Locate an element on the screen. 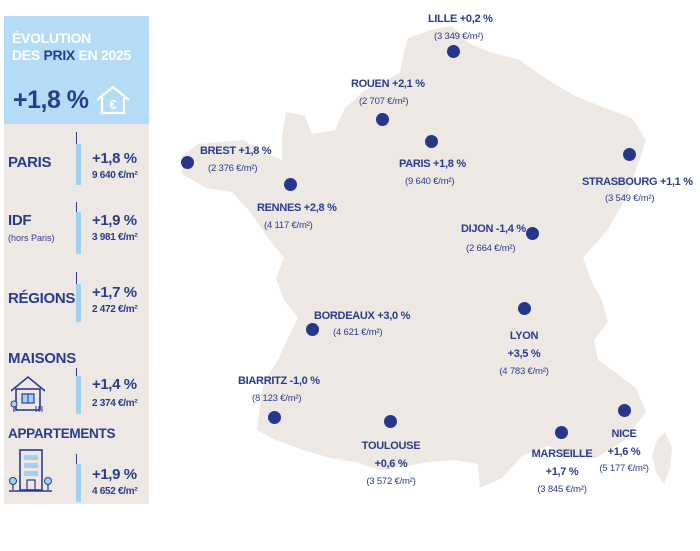 The height and width of the screenshot is (551, 700). city-label-rouen: ROUEN +2,1 % is located at coordinates (388, 84).